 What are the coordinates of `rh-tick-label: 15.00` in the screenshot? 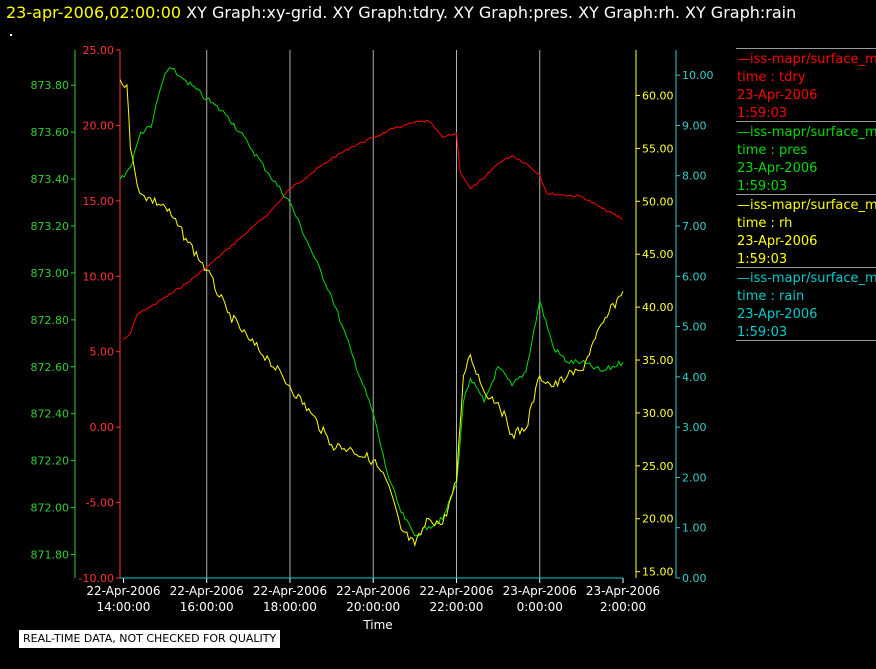 It's located at (658, 572).